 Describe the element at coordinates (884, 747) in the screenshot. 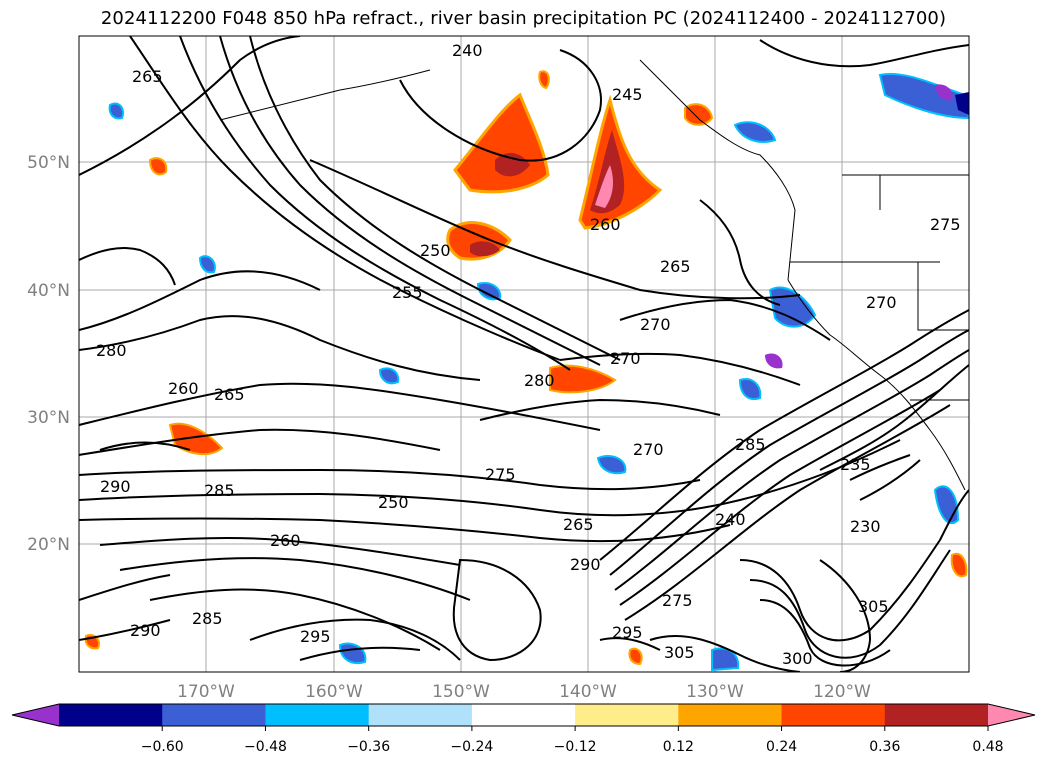

I see `colorbar-tick-label: 0.36` at that location.